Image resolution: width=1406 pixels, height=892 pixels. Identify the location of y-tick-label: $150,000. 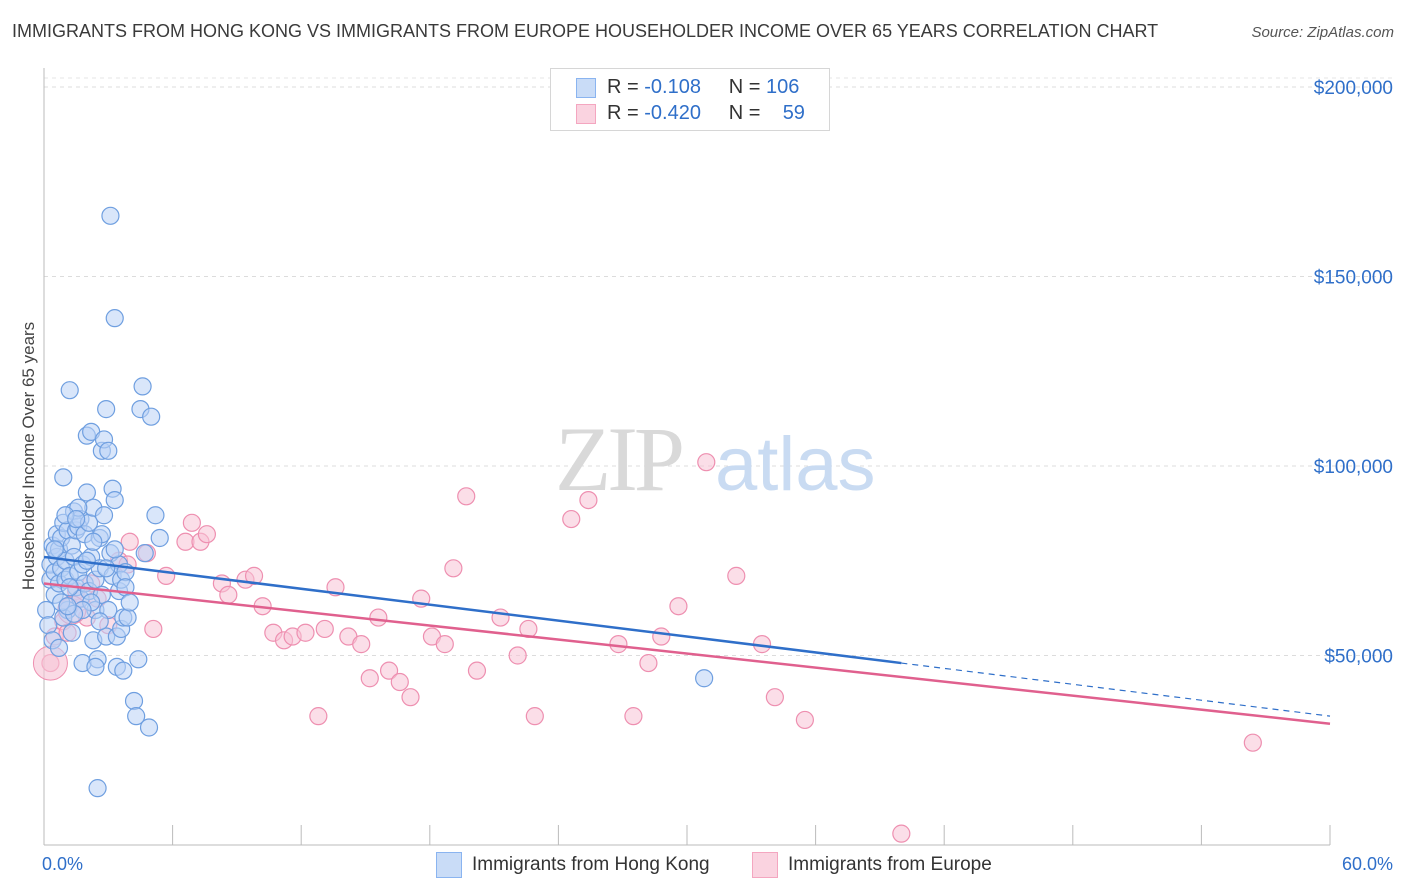
(1353, 277).